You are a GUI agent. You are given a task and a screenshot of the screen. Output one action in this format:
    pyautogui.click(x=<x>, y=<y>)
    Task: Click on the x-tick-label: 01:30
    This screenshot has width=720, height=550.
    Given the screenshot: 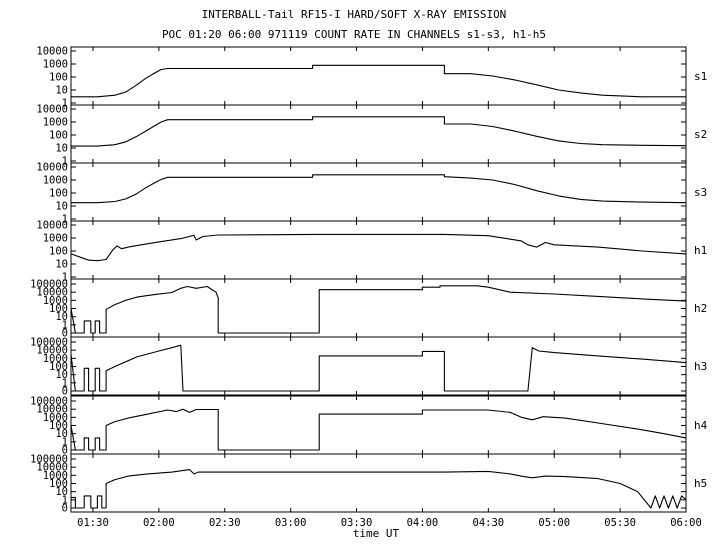 What is the action you would take?
    pyautogui.click(x=93, y=523)
    